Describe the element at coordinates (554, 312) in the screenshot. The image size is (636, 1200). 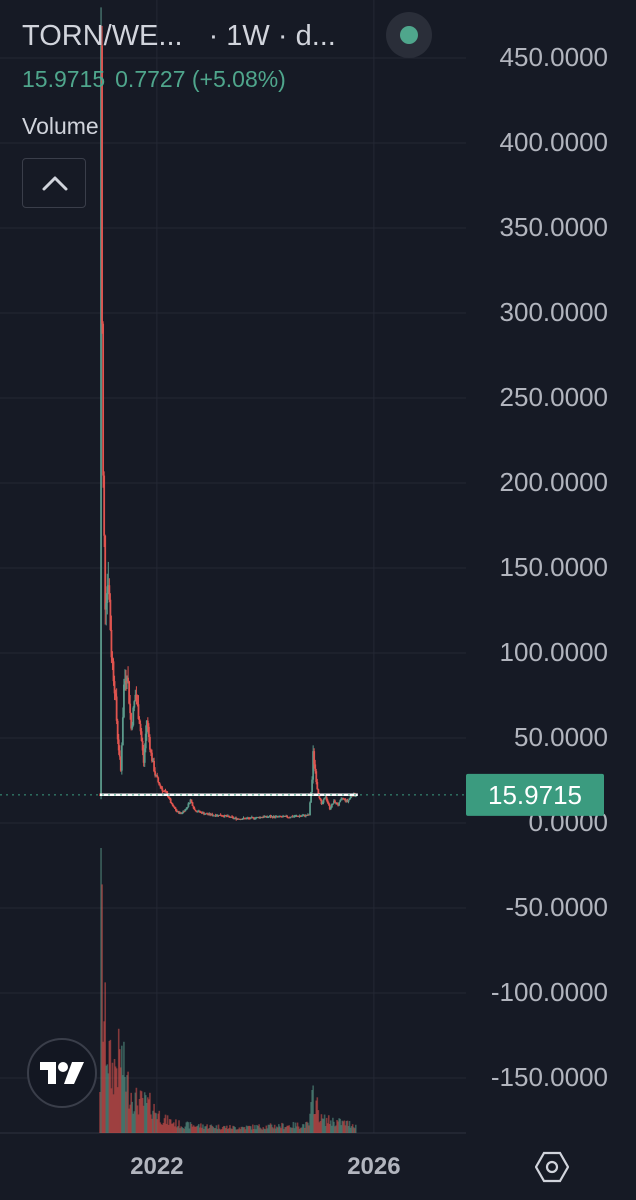
I see `price-axis-label: 300.0000` at that location.